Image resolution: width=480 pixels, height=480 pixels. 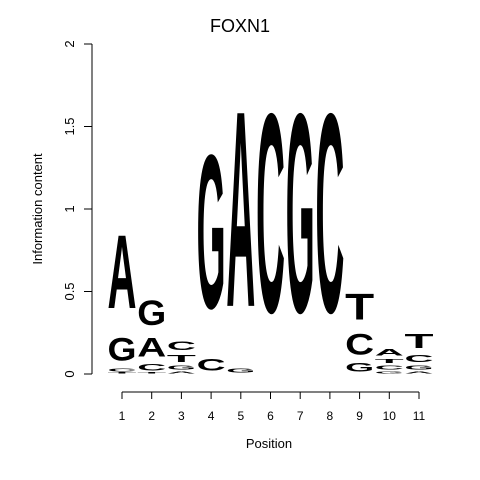 What do you see at coordinates (272, 407) in the screenshot?
I see `x-axis: 1 2 3 4 5 6 7 8 9 10 11` at bounding box center [272, 407].